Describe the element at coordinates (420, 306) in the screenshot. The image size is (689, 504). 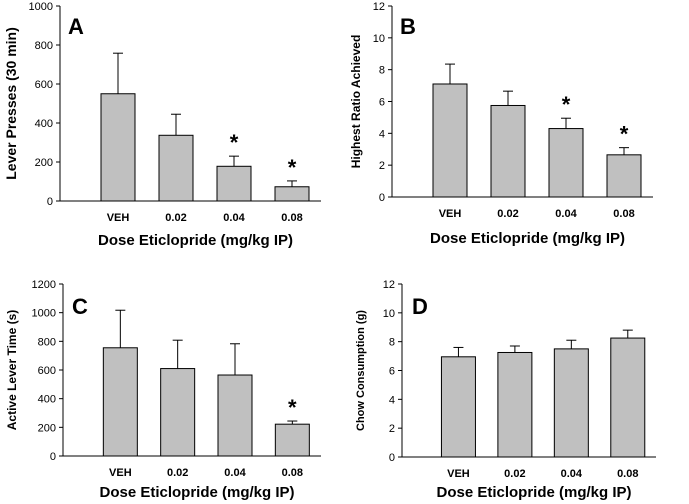
I see `panel-letter: D` at that location.